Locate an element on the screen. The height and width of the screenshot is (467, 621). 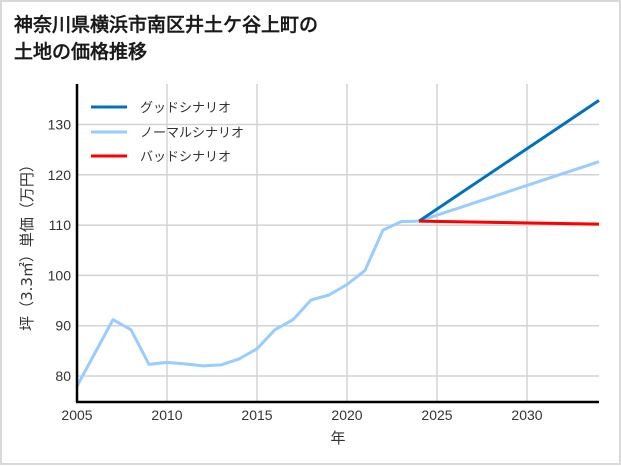
x-axis-label: 年 is located at coordinates (337, 438).